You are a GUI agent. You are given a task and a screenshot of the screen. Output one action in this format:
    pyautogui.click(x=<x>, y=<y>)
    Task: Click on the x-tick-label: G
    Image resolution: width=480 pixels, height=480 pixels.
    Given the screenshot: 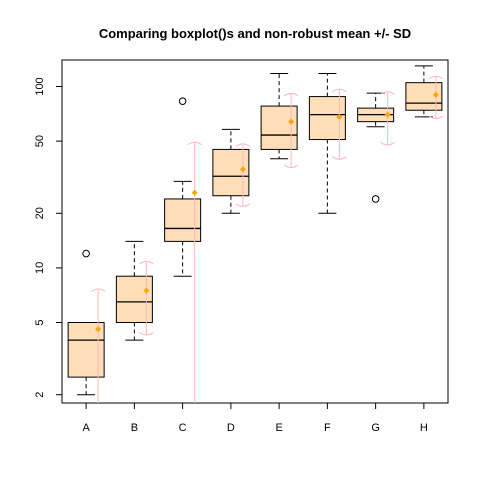 What is the action you would take?
    pyautogui.click(x=375, y=428)
    